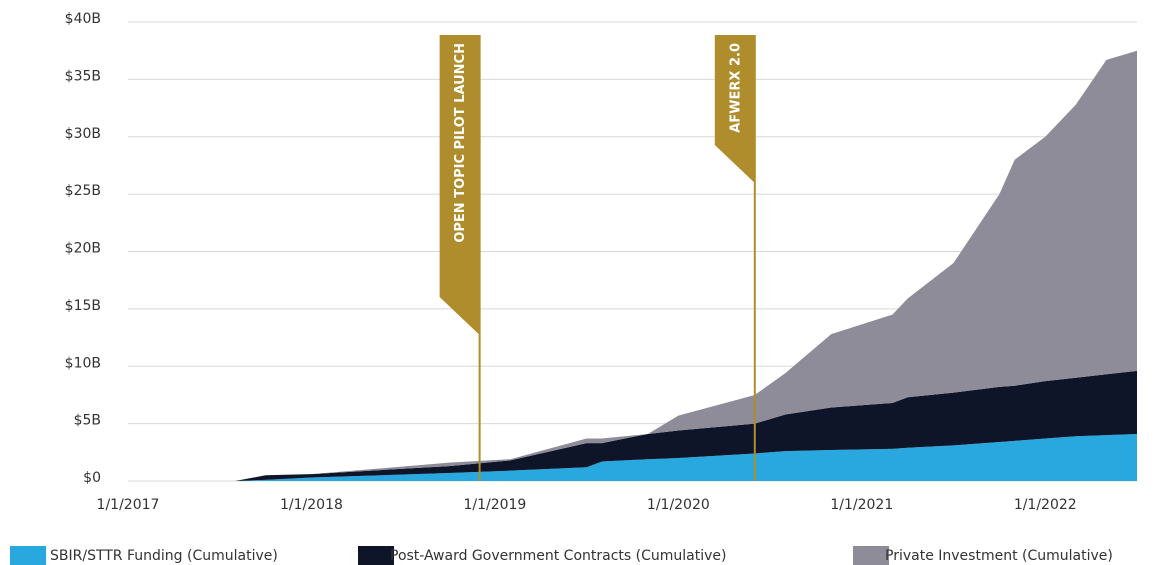  I want to click on x-tick-label: 1/1/2021, so click(861, 505).